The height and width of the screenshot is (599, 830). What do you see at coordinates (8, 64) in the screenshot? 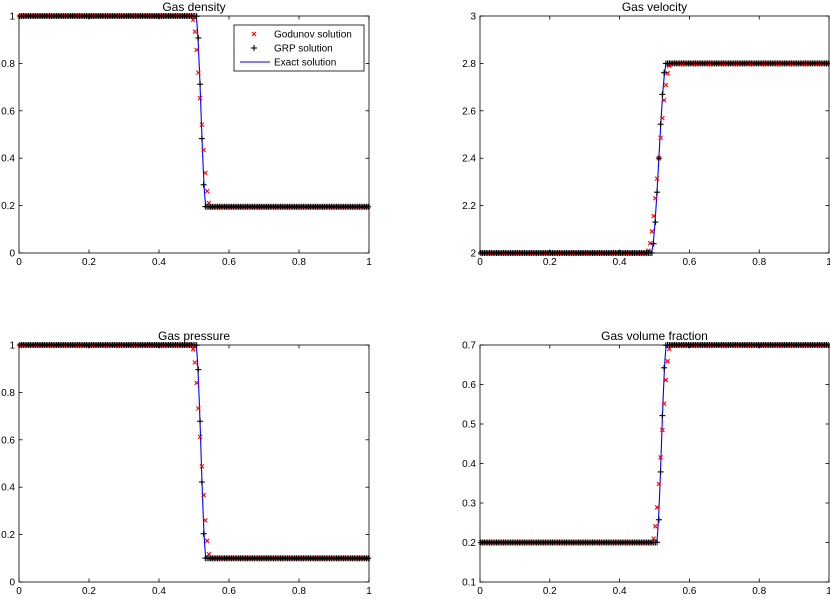
I see `y-tick-label: 0.8` at bounding box center [8, 64].